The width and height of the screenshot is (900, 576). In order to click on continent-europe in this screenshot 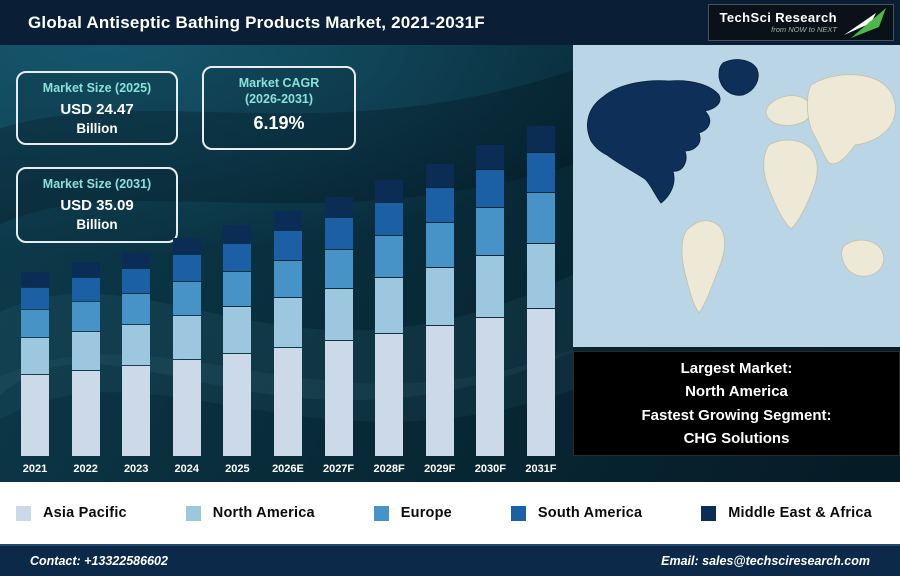, I will do `click(788, 110)`.